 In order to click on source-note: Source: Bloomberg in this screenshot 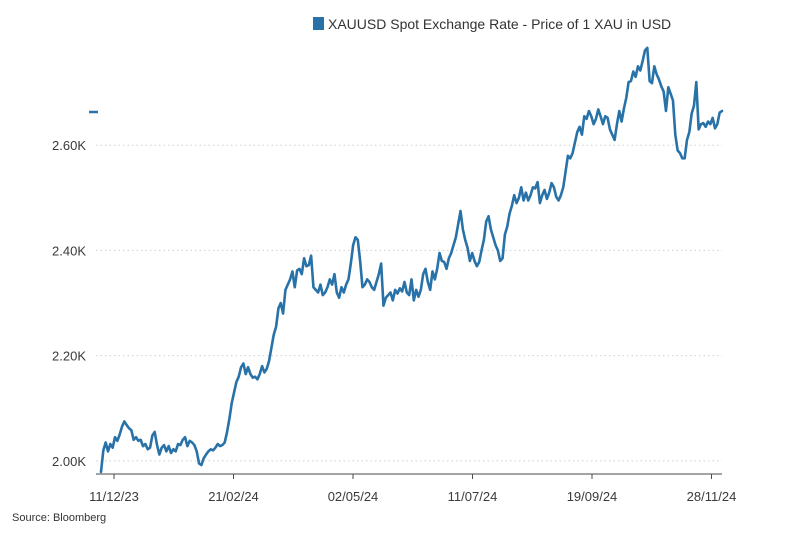, I will do `click(59, 518)`.